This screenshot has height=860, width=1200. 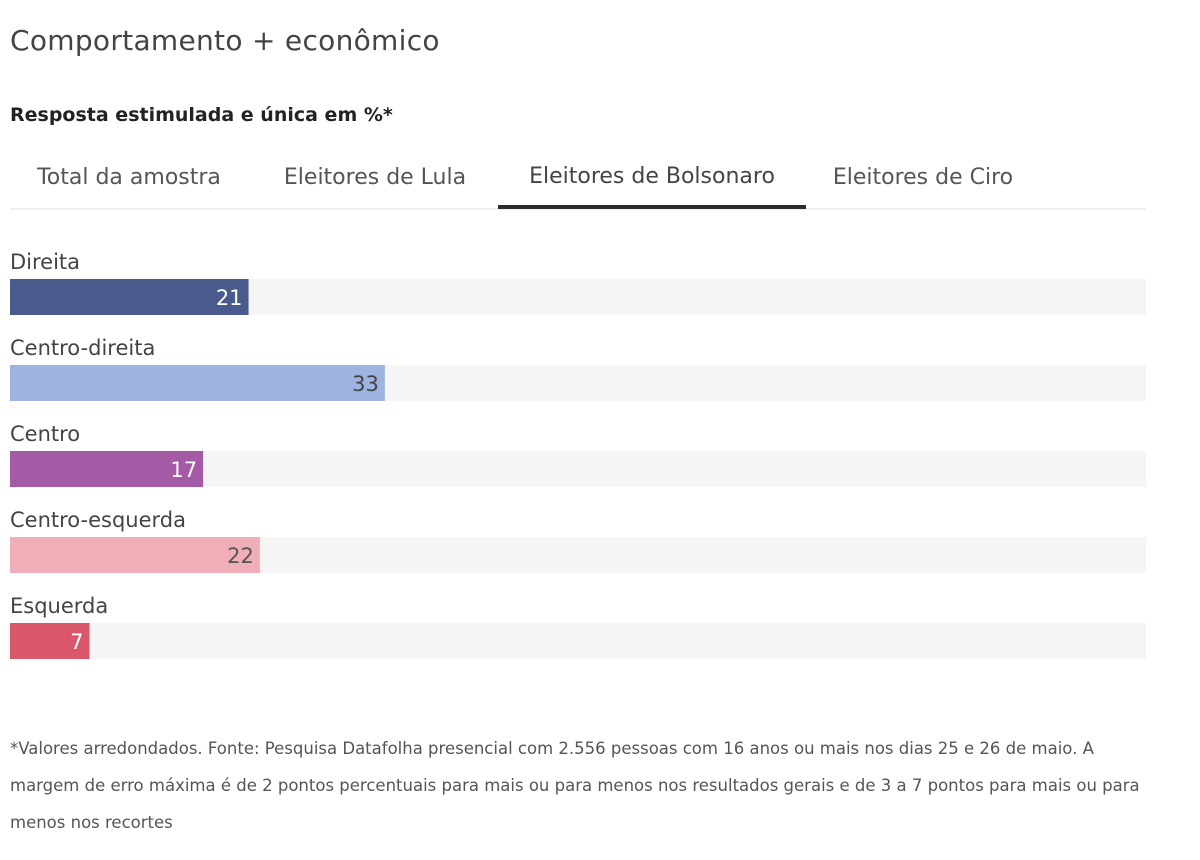 What do you see at coordinates (225, 40) in the screenshot?
I see `chart-title: Comportamento + econômico` at bounding box center [225, 40].